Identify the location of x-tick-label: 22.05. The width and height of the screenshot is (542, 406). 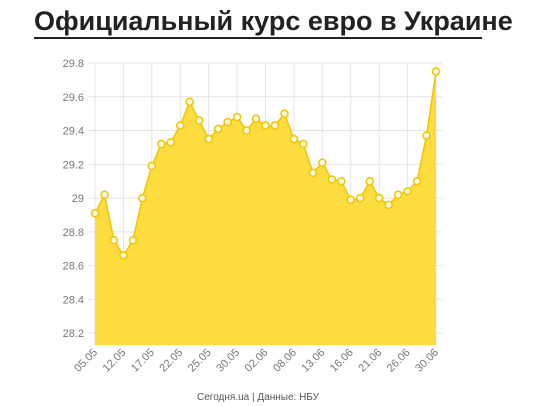
(171, 361).